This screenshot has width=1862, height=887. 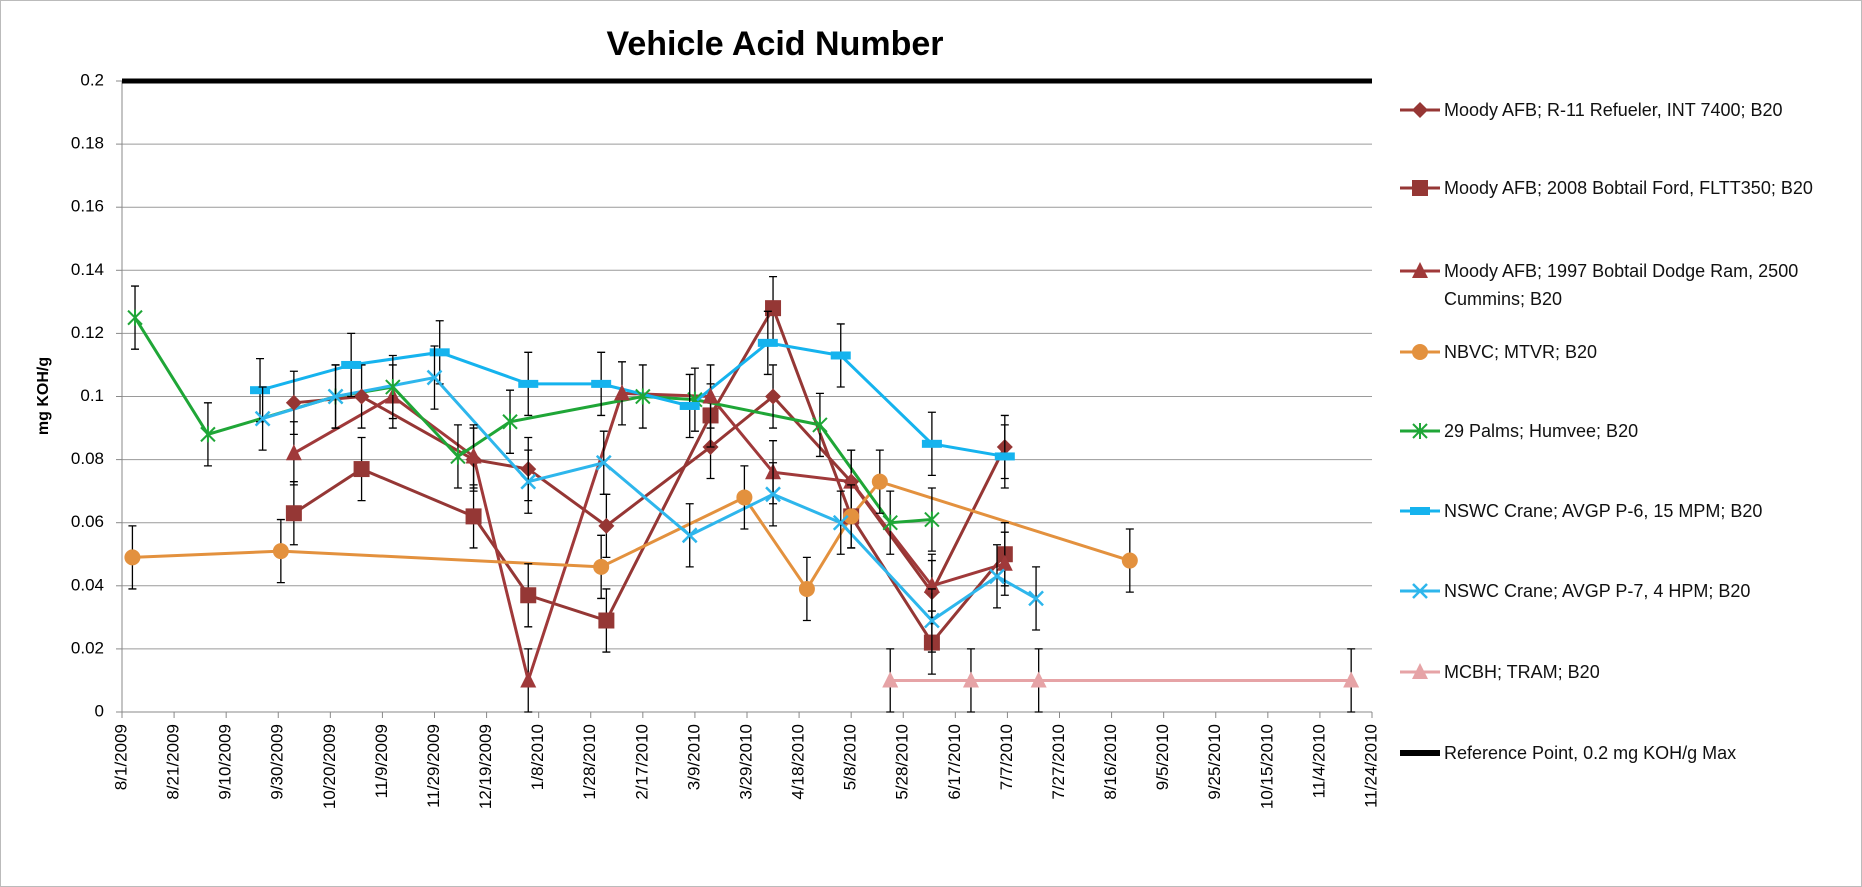 I want to click on legend-entry: NBVC; MTVR; B20, so click(x=1623, y=352).